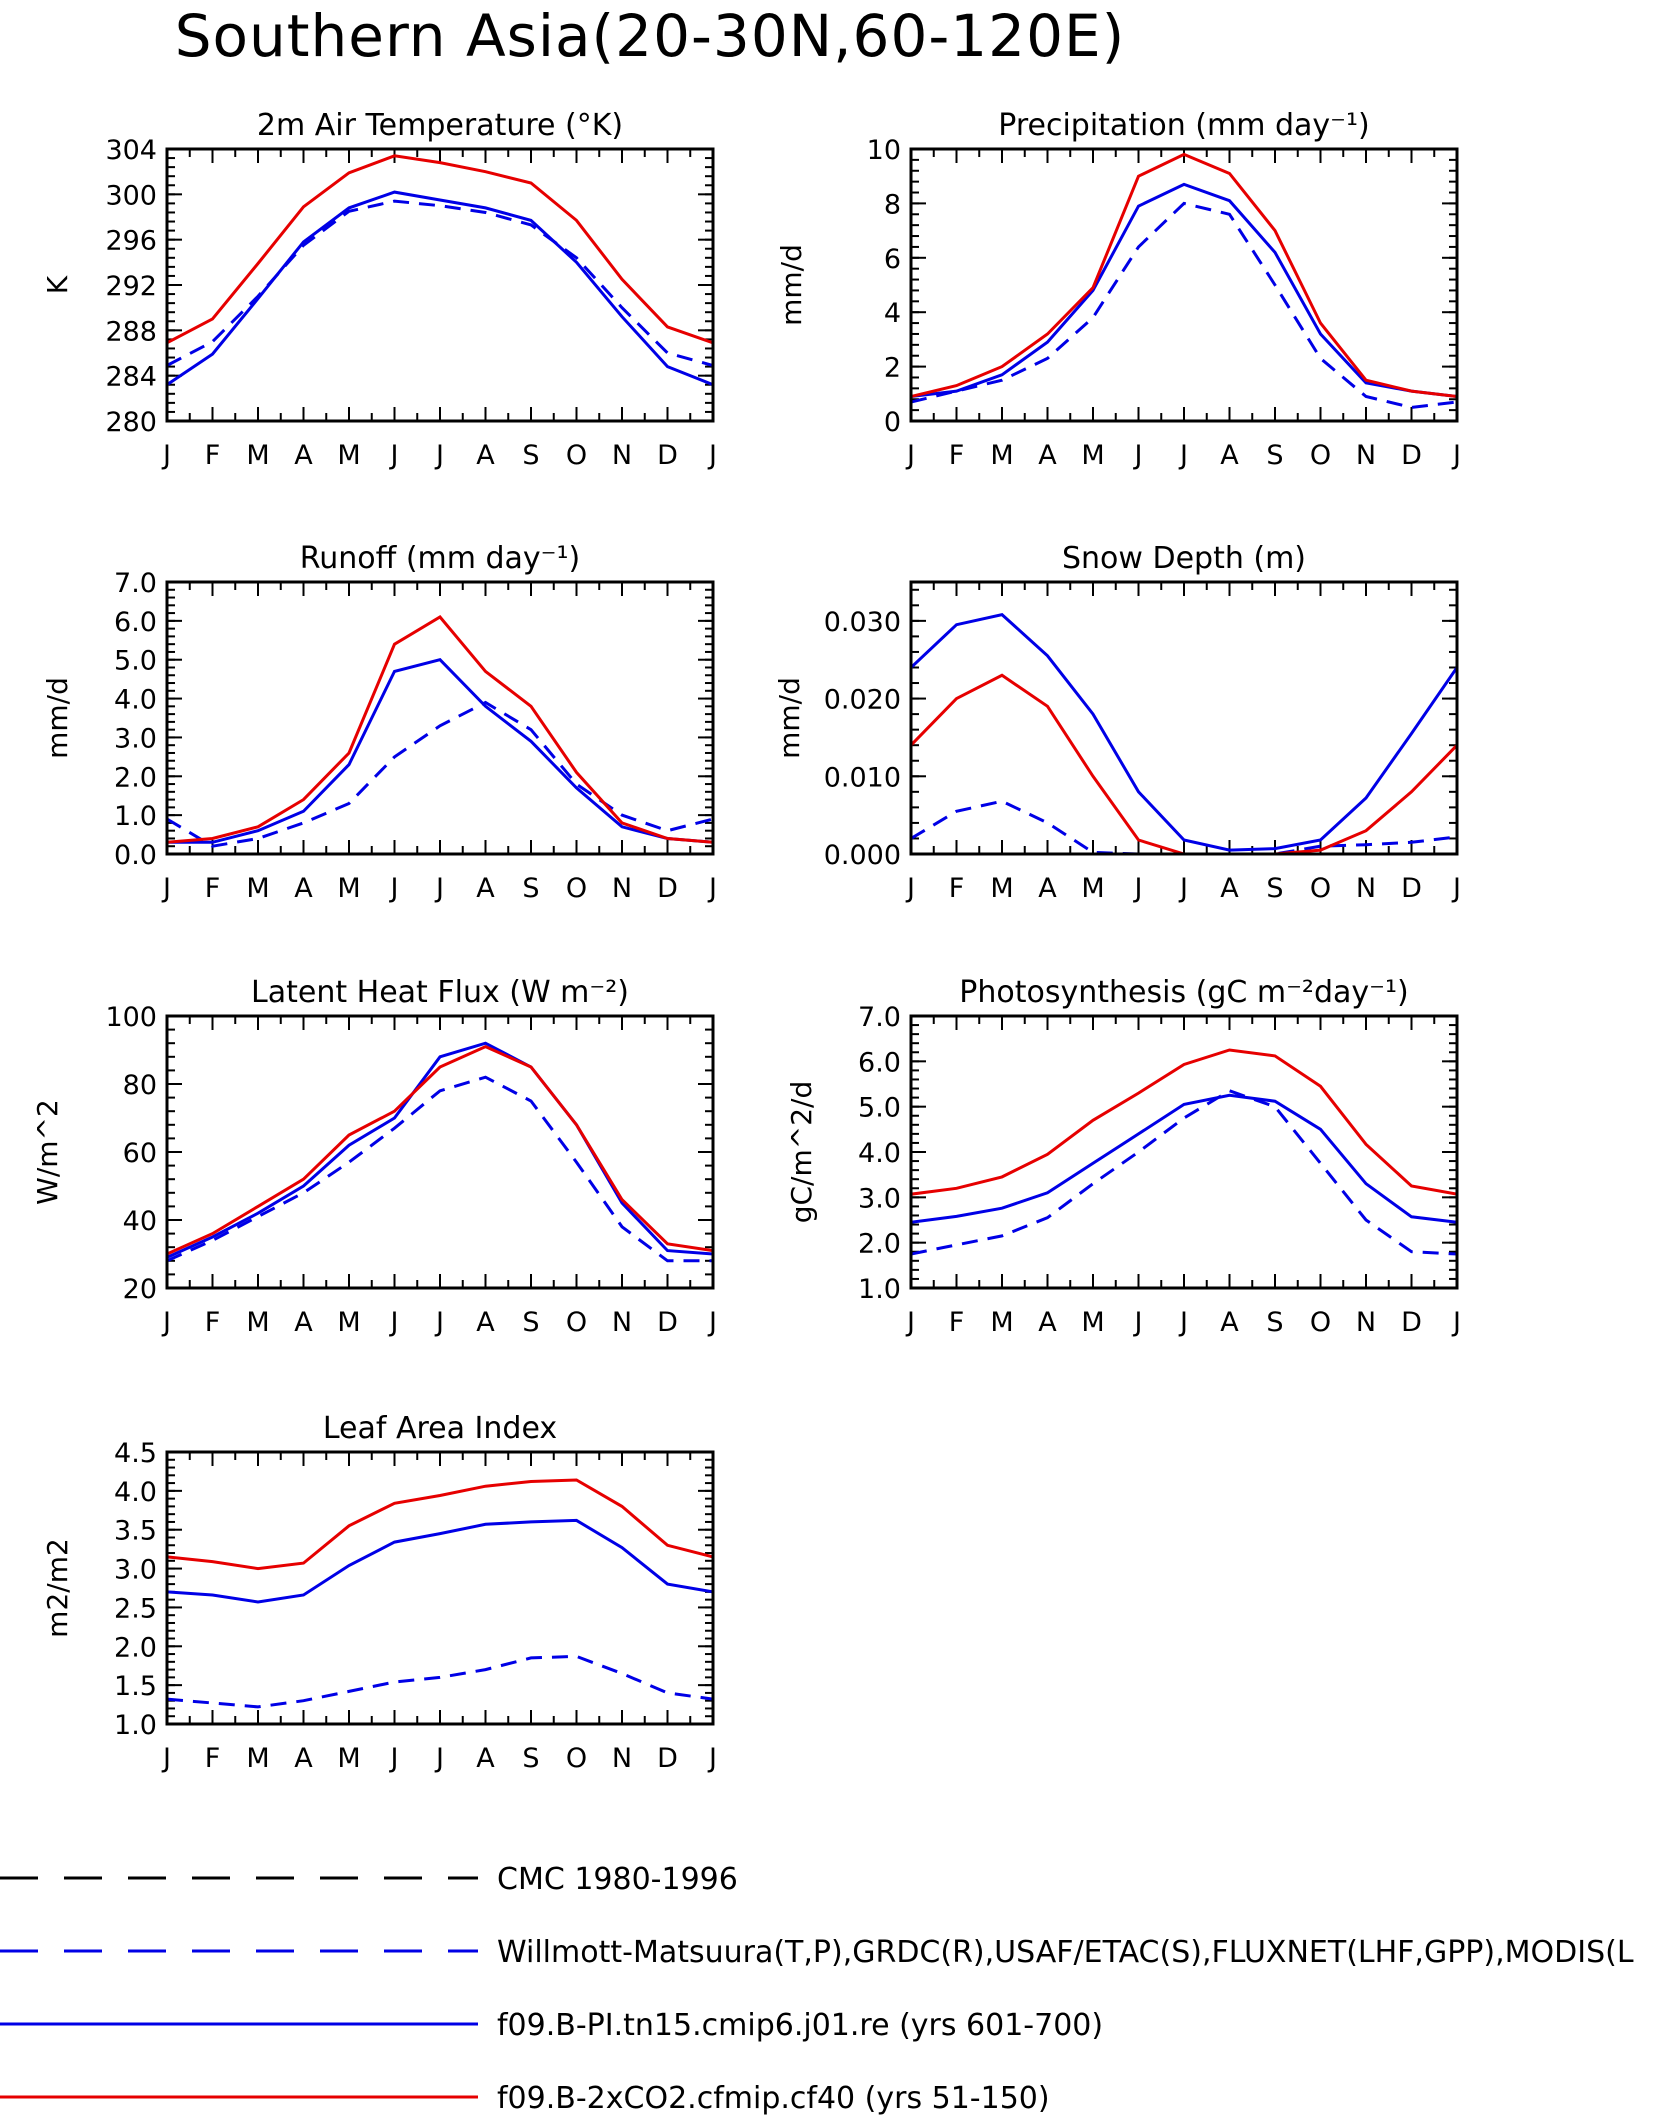 This screenshot has width=1673, height=2123. What do you see at coordinates (862, 700) in the screenshot?
I see `y-tick-label: 0.020` at bounding box center [862, 700].